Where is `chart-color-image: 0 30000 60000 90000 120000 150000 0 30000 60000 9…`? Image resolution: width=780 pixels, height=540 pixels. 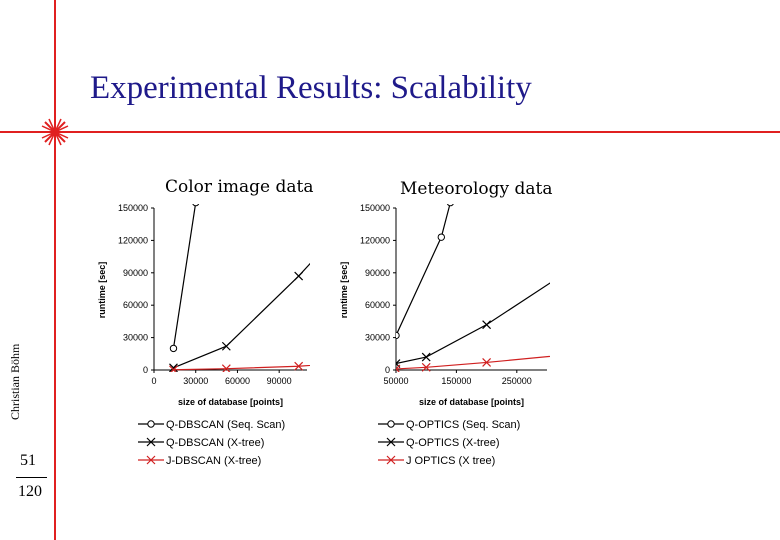
chart-color-image: 0 30000 60000 90000 120000 150000 0 30000 60000 9… is located at coordinates (203, 335).